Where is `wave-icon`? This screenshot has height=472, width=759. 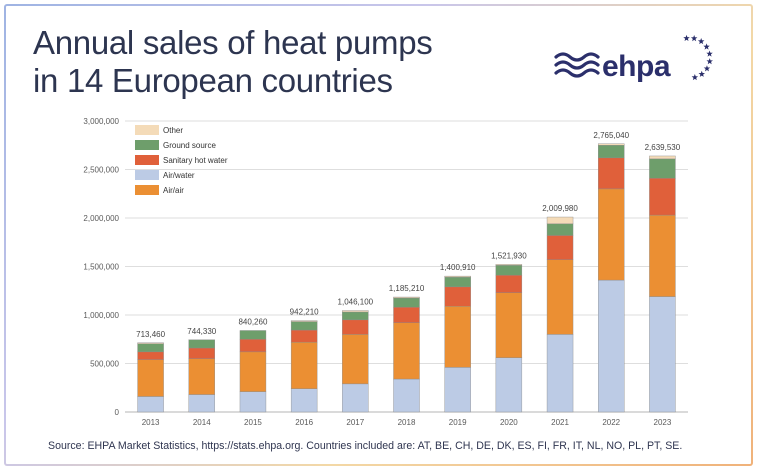 wave-icon is located at coordinates (577, 65).